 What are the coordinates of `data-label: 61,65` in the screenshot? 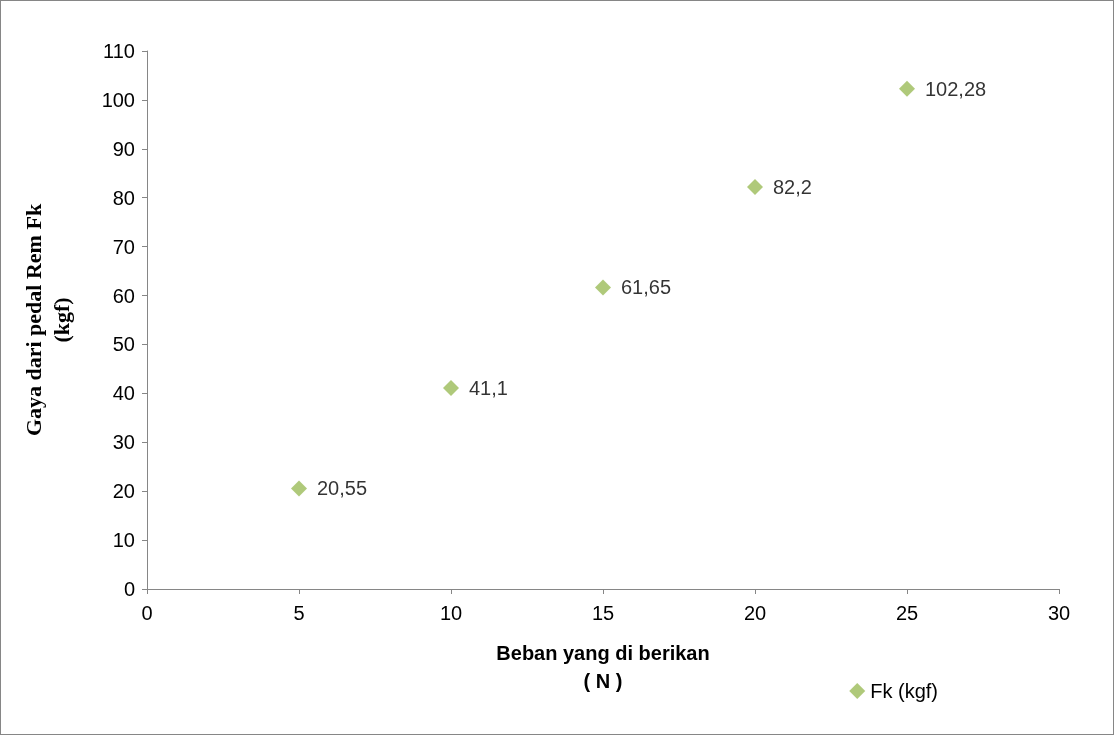 It's located at (646, 287).